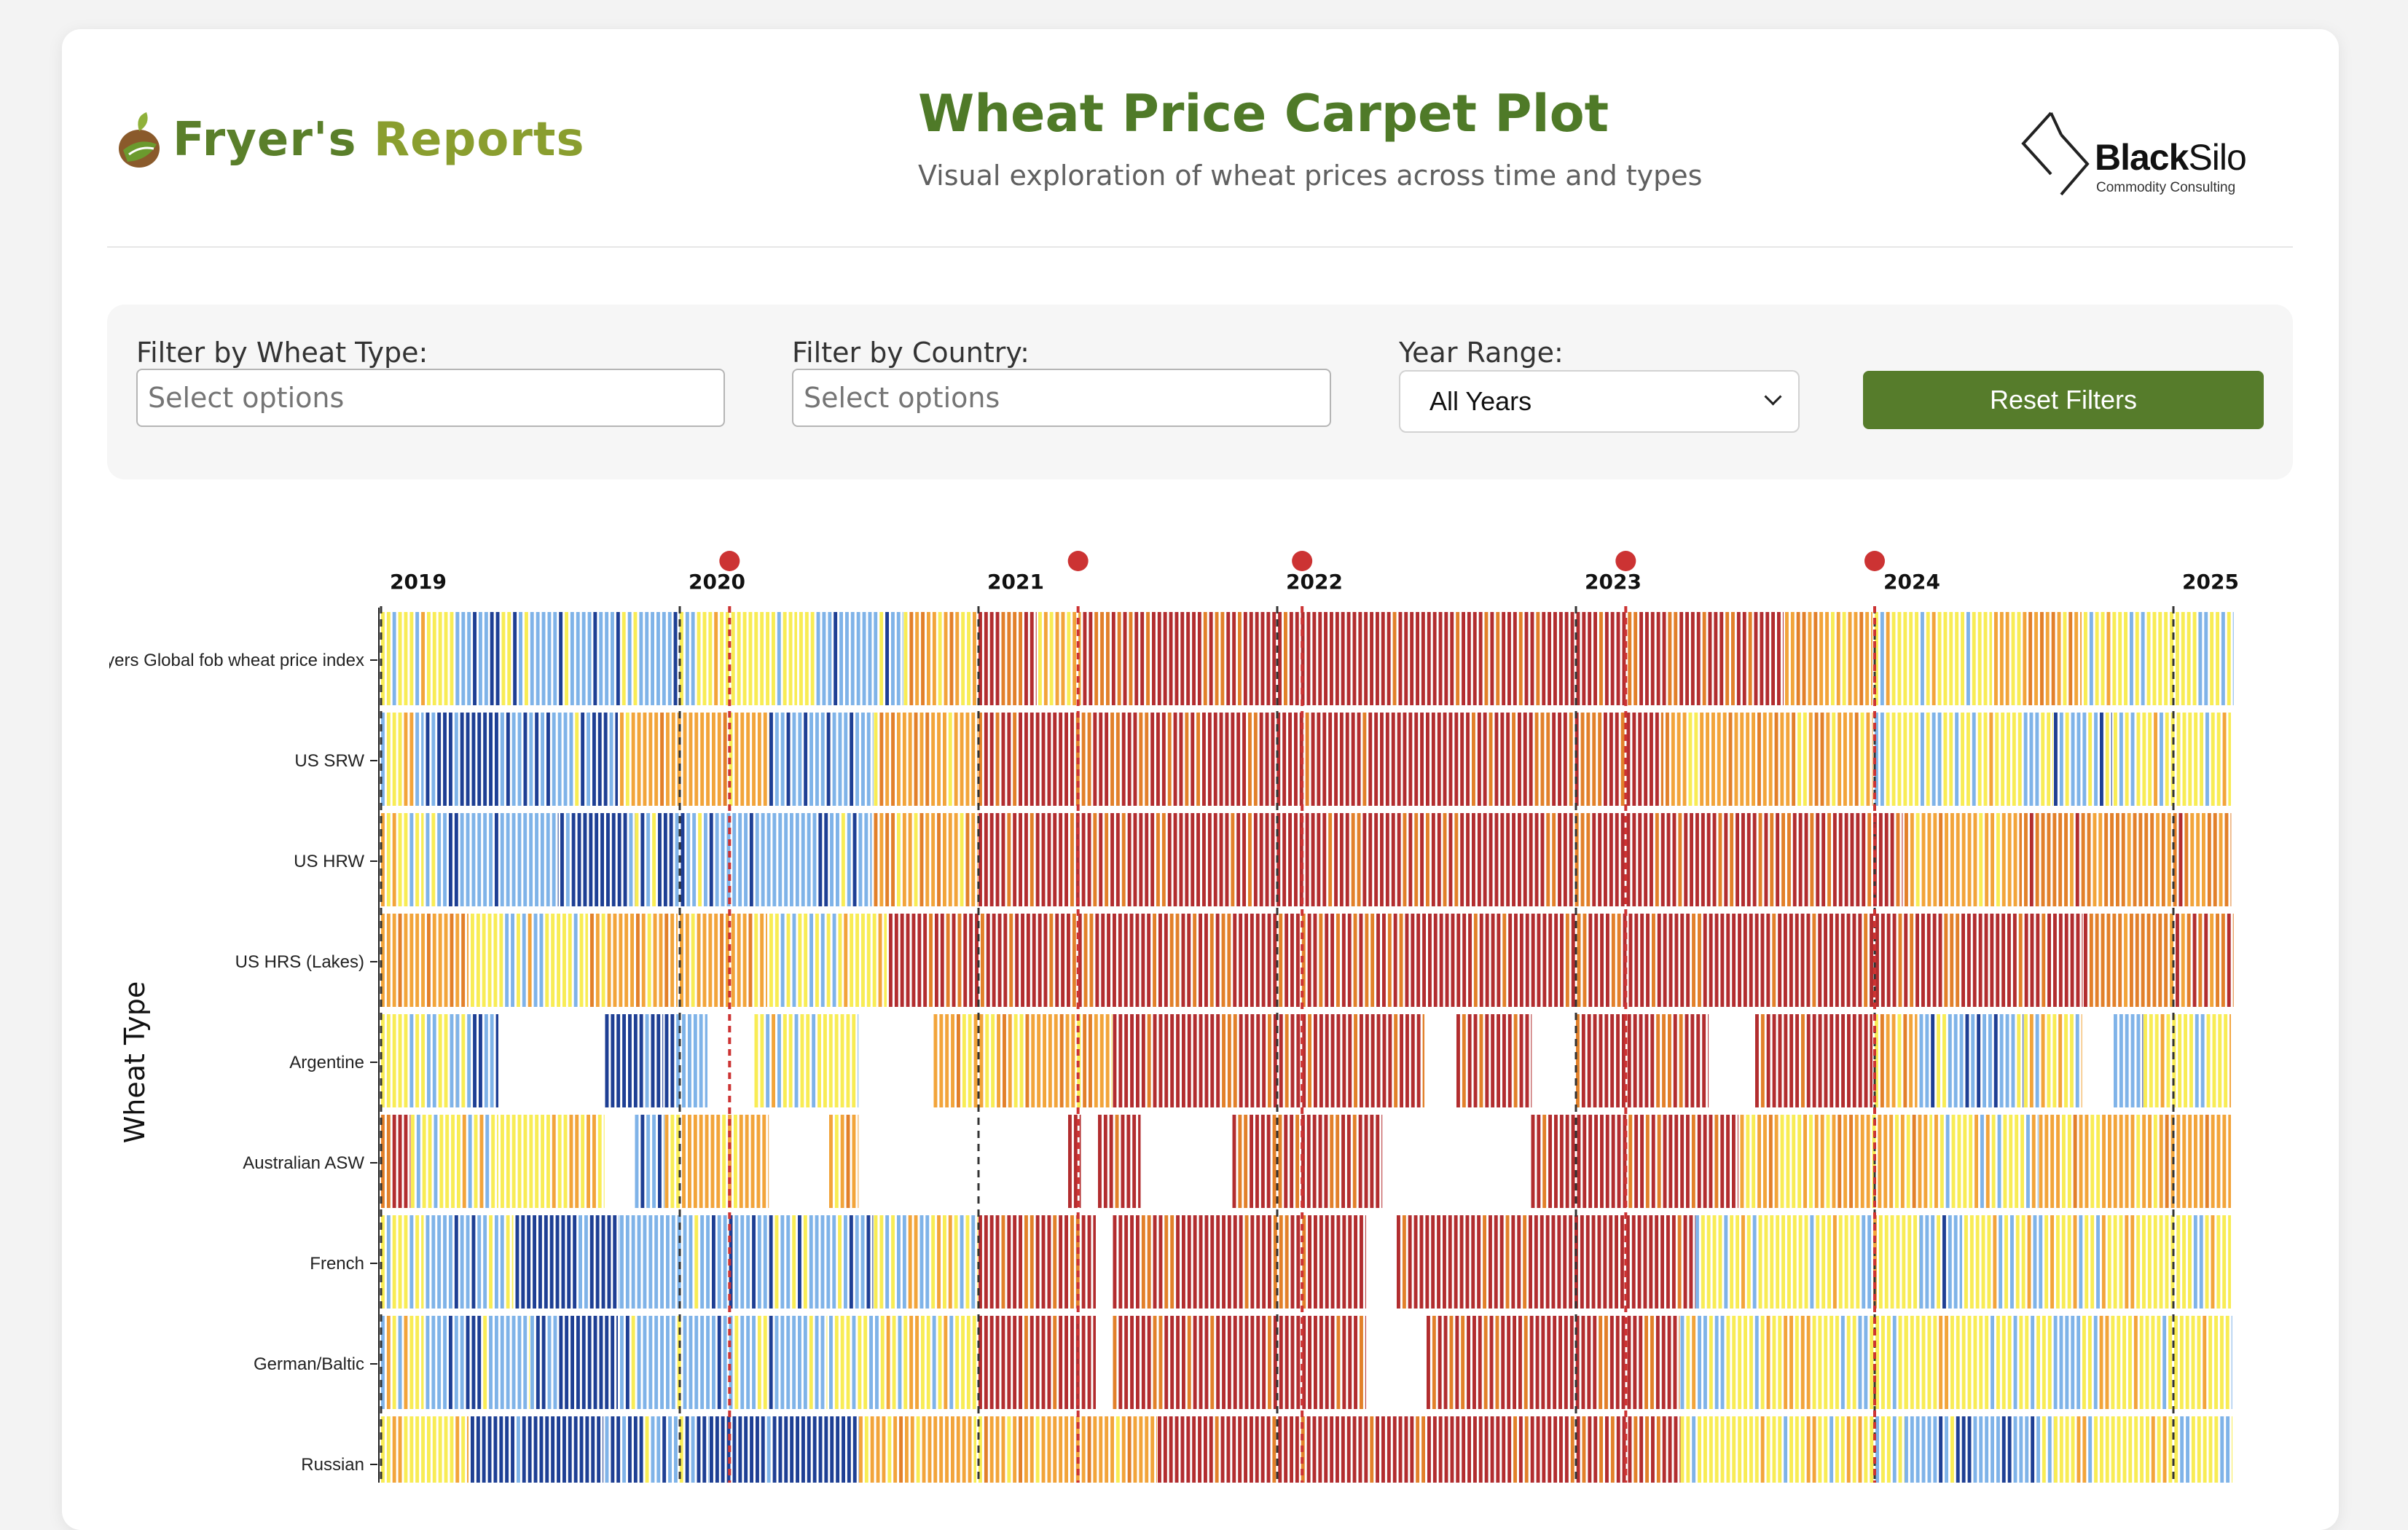 This screenshot has width=2408, height=1530. What do you see at coordinates (430, 398) in the screenshot?
I see `wheat-type-multiselect: Select options` at bounding box center [430, 398].